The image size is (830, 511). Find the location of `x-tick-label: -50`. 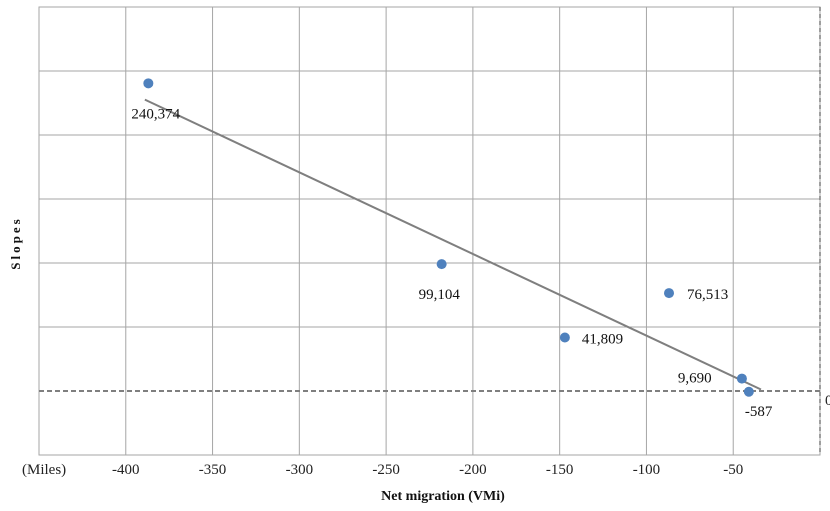

x-tick-label: -50 is located at coordinates (733, 470).